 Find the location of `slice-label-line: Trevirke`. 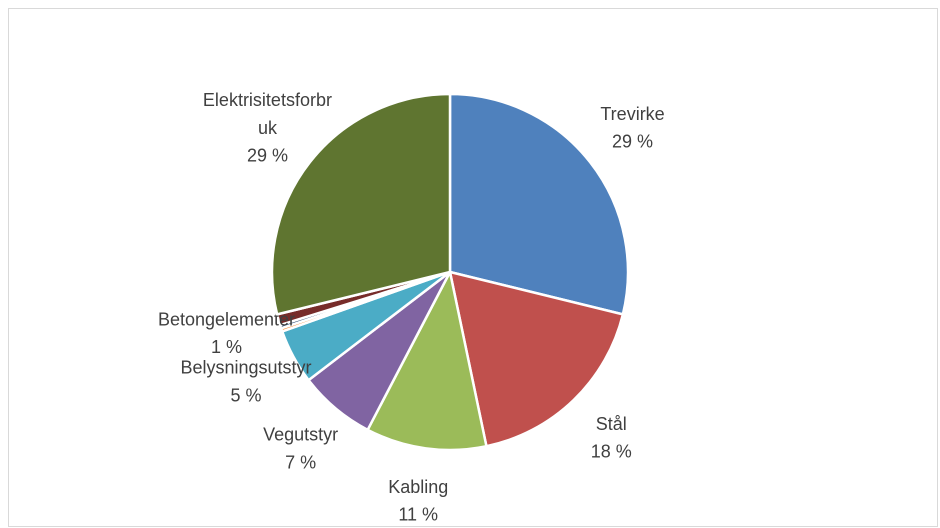

slice-label-line: Trevirke is located at coordinates (632, 114).